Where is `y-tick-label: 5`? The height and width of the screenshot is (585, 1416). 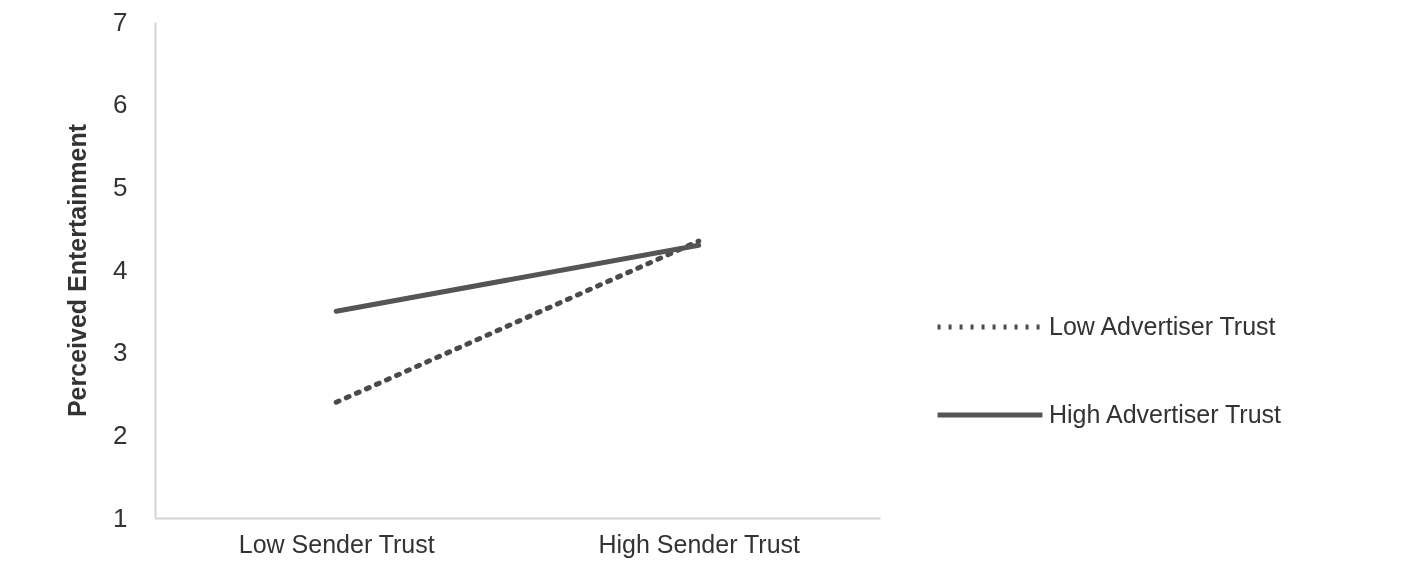
y-tick-label: 5 is located at coordinates (120, 186).